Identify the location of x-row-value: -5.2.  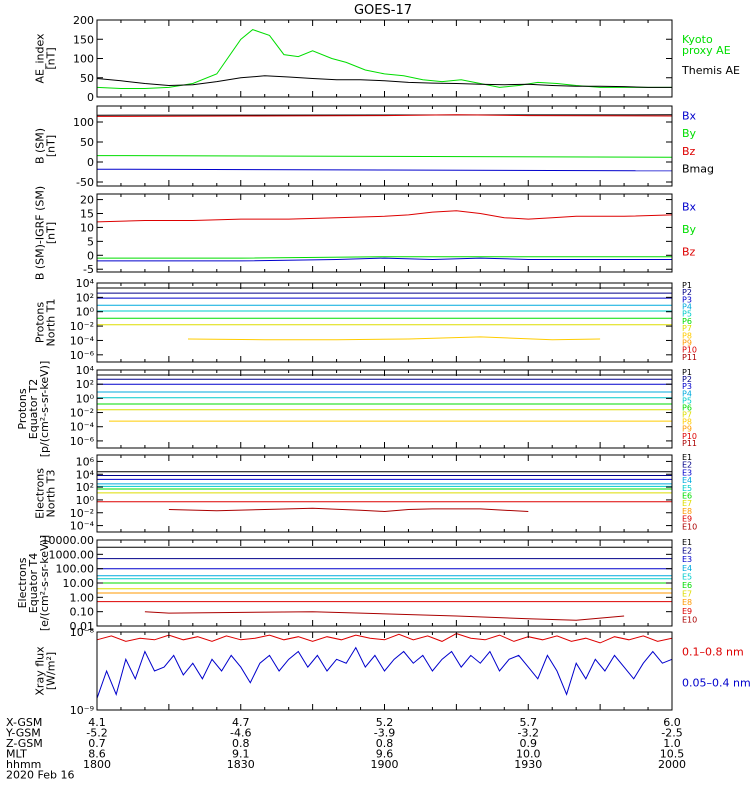
(96, 733).